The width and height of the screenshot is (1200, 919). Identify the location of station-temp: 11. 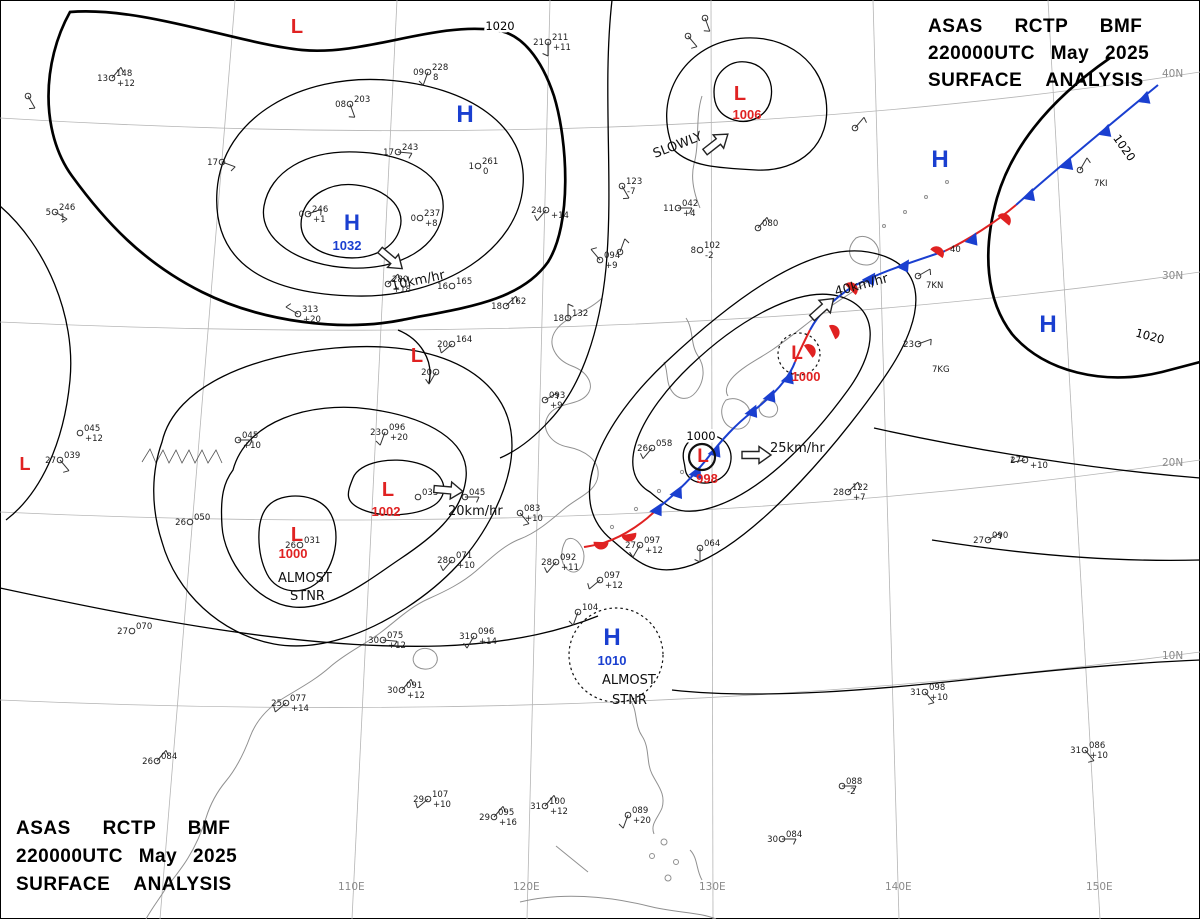
(668, 209).